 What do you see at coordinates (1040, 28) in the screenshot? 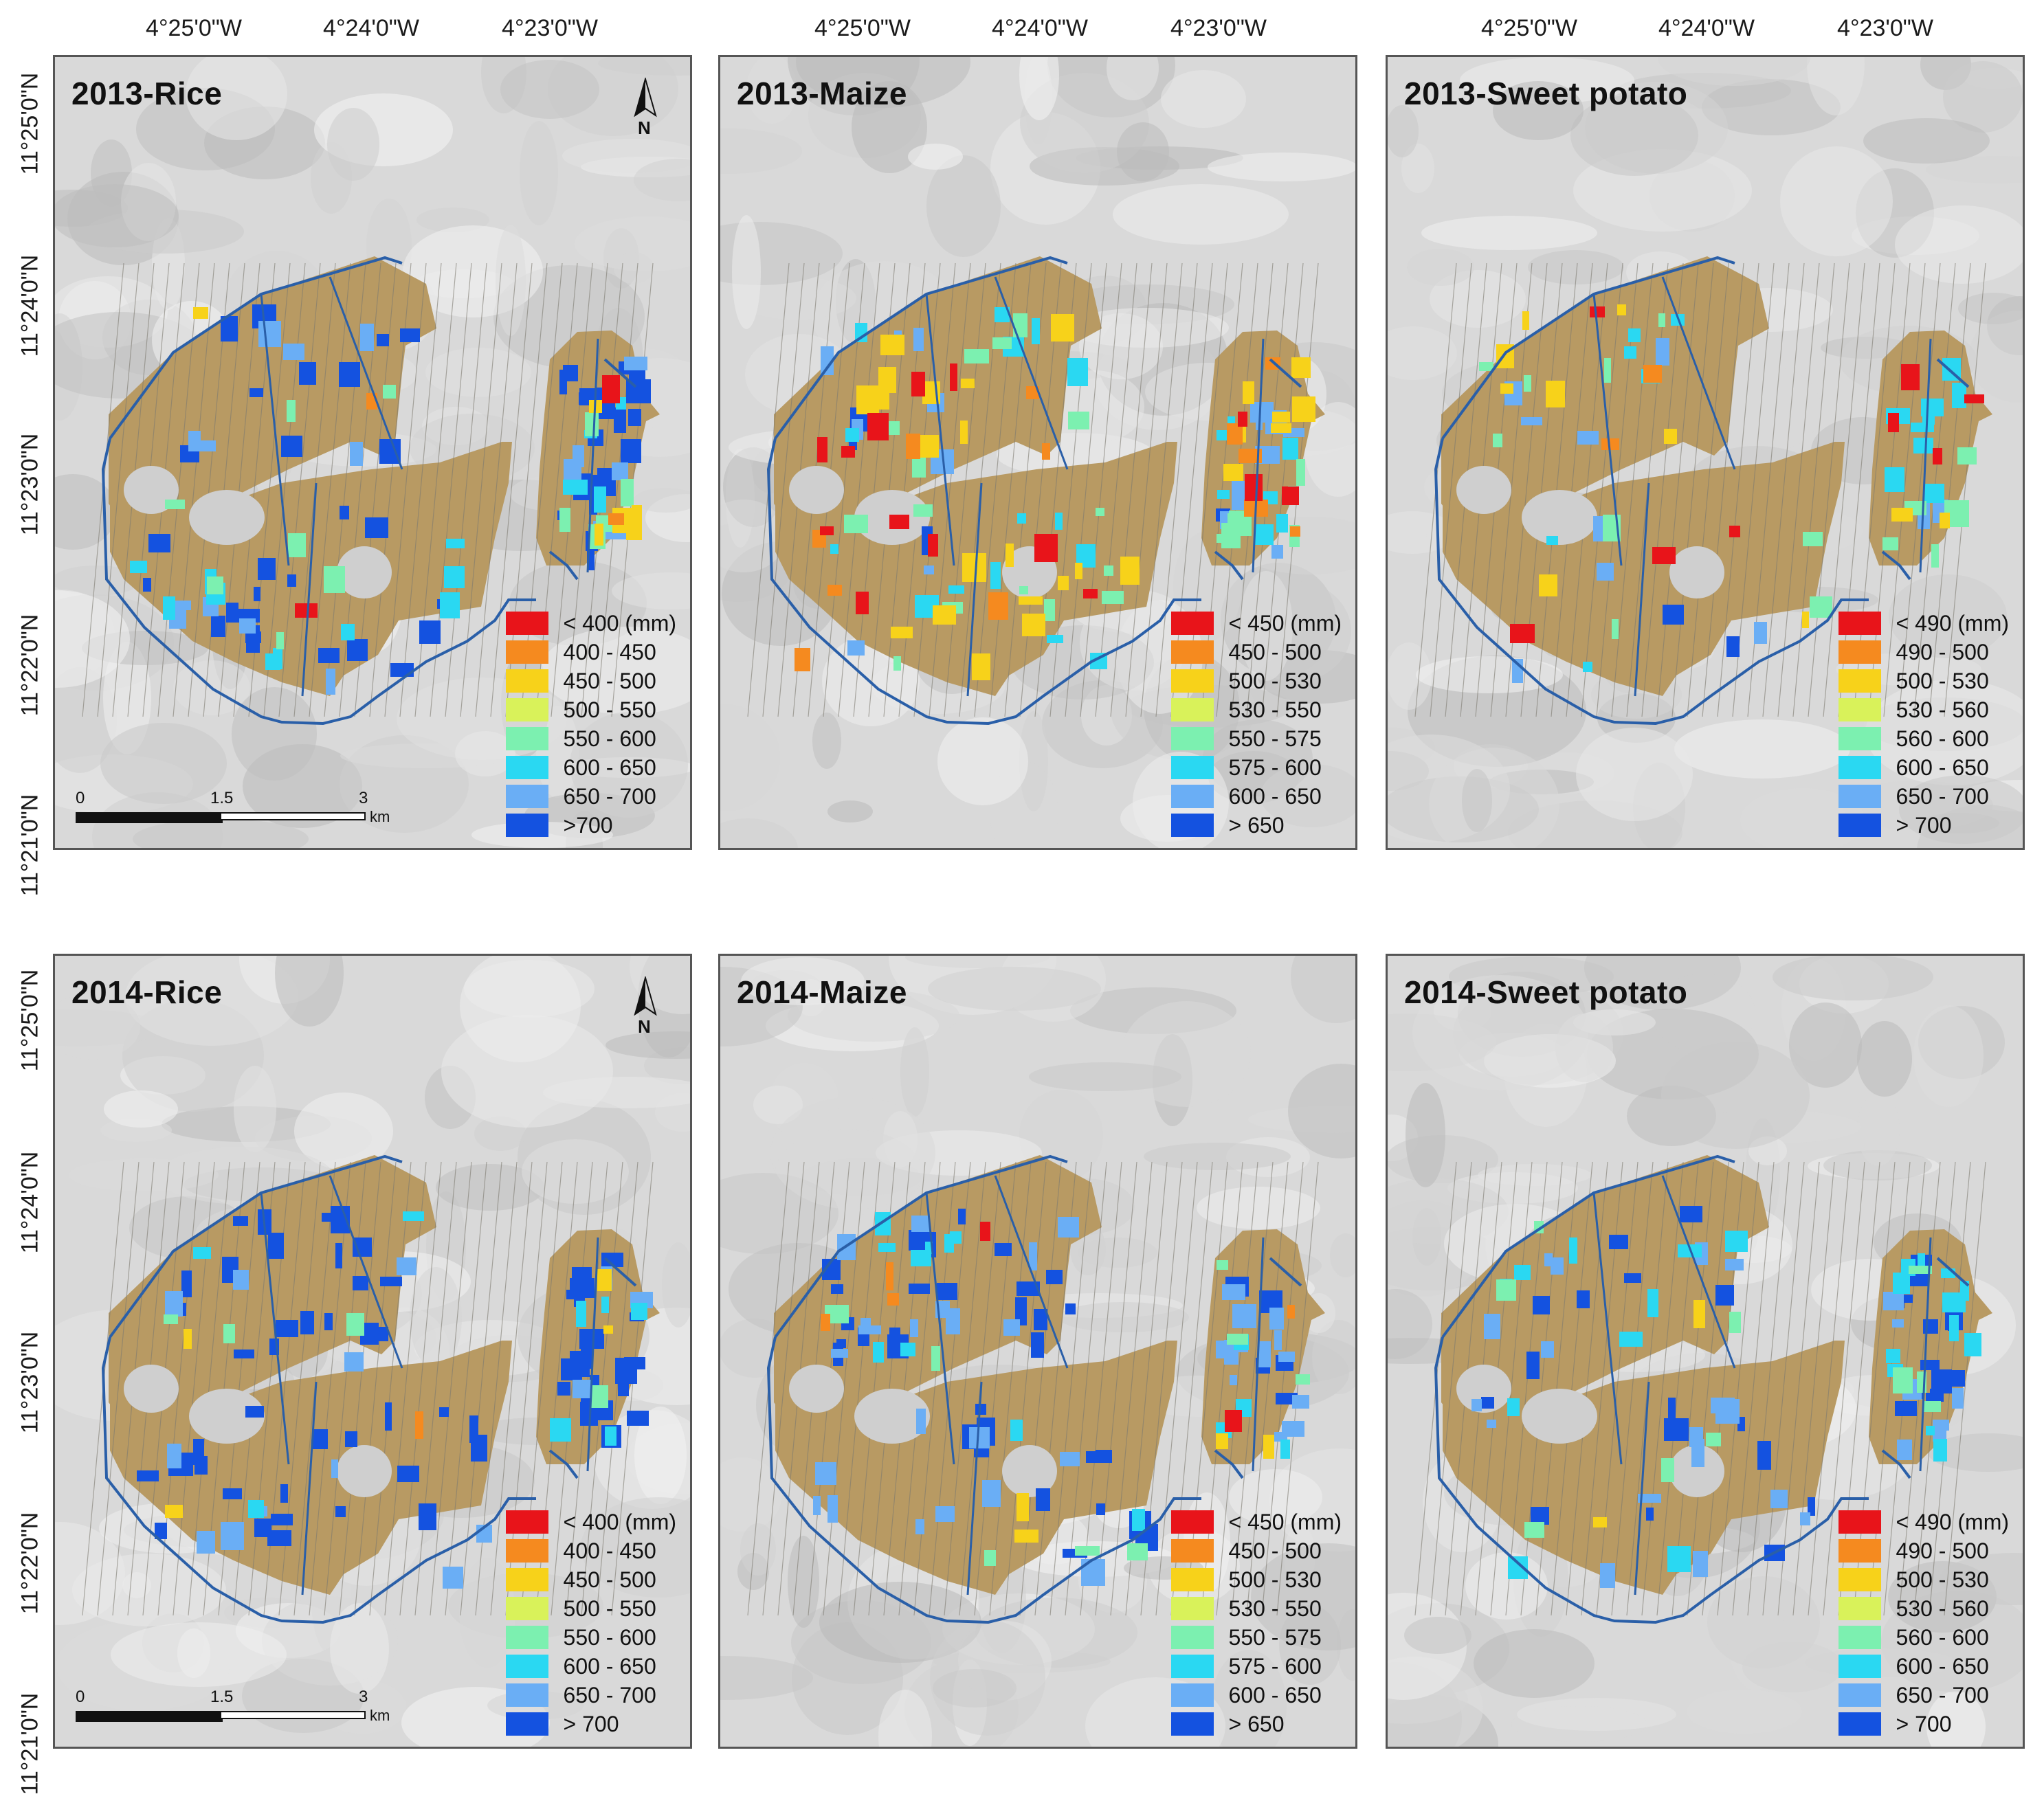
I see `lon-label: 4°24'0"W` at bounding box center [1040, 28].